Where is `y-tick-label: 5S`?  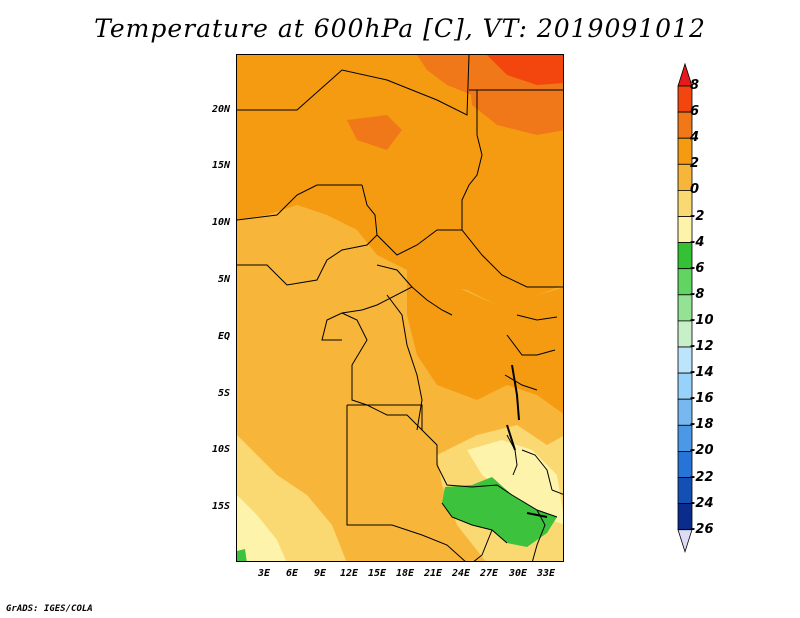 y-tick-label: 5S is located at coordinates (223, 393).